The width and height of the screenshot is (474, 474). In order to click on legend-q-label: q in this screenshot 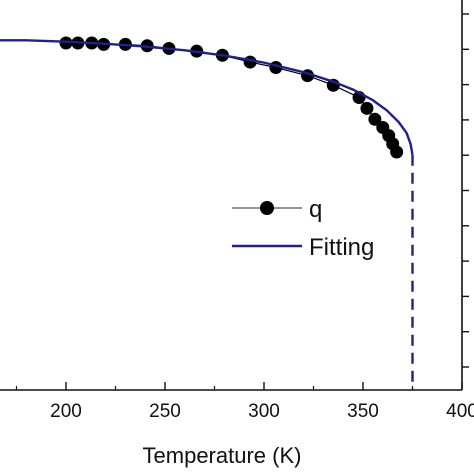, I will do `click(315, 209)`.